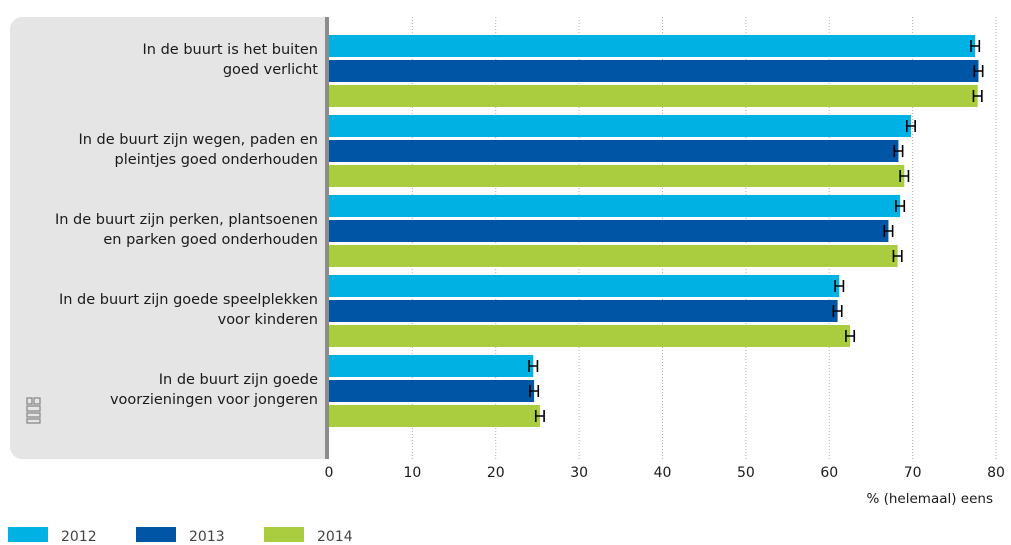 This screenshot has width=1011, height=545. Describe the element at coordinates (230, 60) in the screenshot. I see `category-label-1: In de buurt is het buiten goed verlicht` at that location.